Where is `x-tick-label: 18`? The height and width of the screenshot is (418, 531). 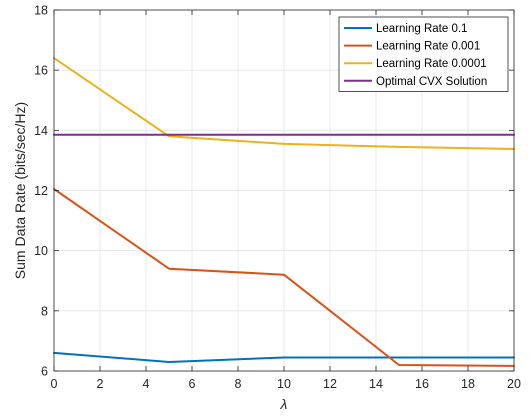
x-tick-label: 18 is located at coordinates (468, 384).